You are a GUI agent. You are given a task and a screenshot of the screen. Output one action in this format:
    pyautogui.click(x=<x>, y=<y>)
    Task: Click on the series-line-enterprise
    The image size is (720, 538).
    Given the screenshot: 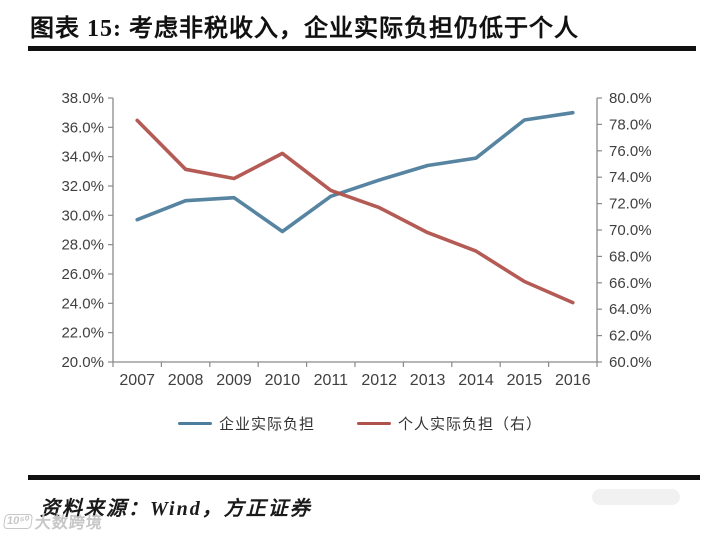 What is the action you would take?
    pyautogui.click(x=355, y=172)
    